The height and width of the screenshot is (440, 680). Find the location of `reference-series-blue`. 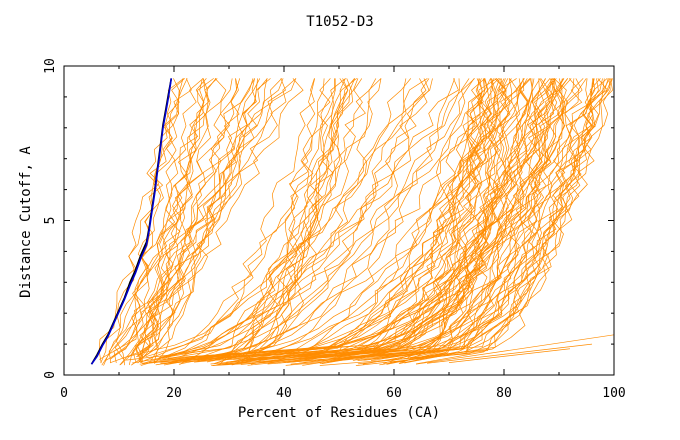

reference-series-blue is located at coordinates (131, 221).